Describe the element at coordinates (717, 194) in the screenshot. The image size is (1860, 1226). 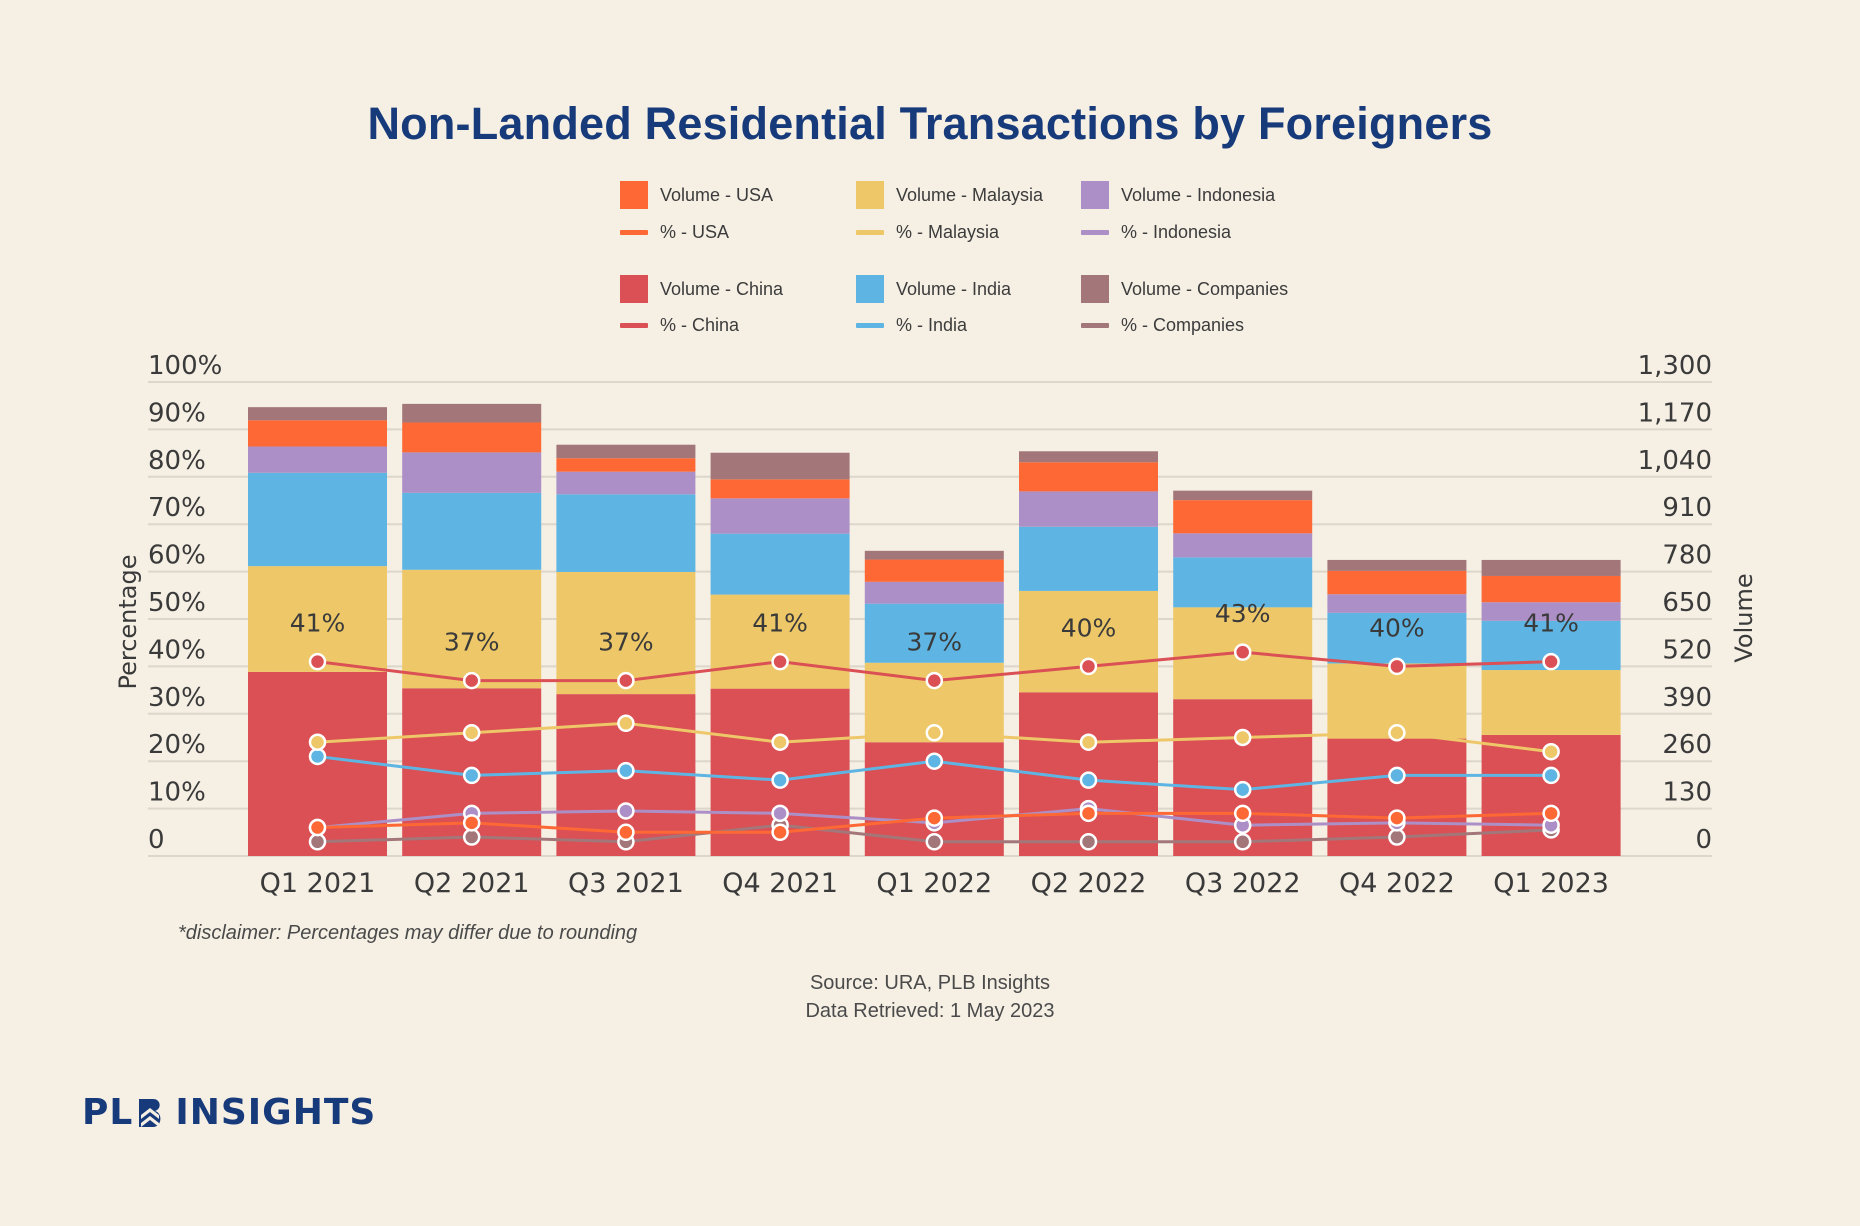
I see `legend-label: Volume - USA` at that location.